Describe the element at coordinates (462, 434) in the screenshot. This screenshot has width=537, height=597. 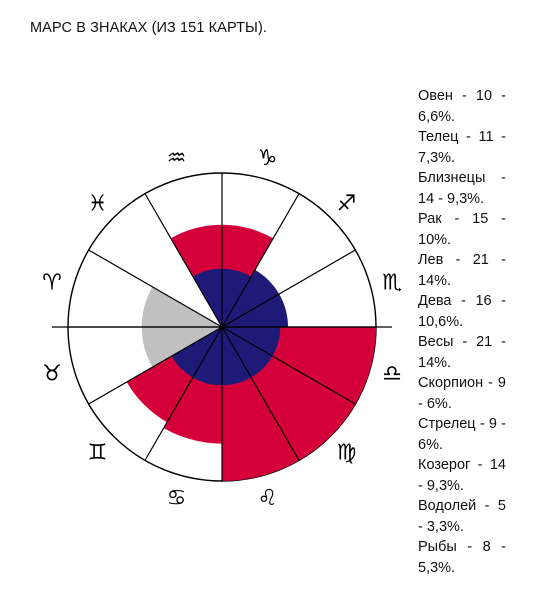
I see `legend-item-sagittarius: Стрелец - 9 - 6%.` at that location.